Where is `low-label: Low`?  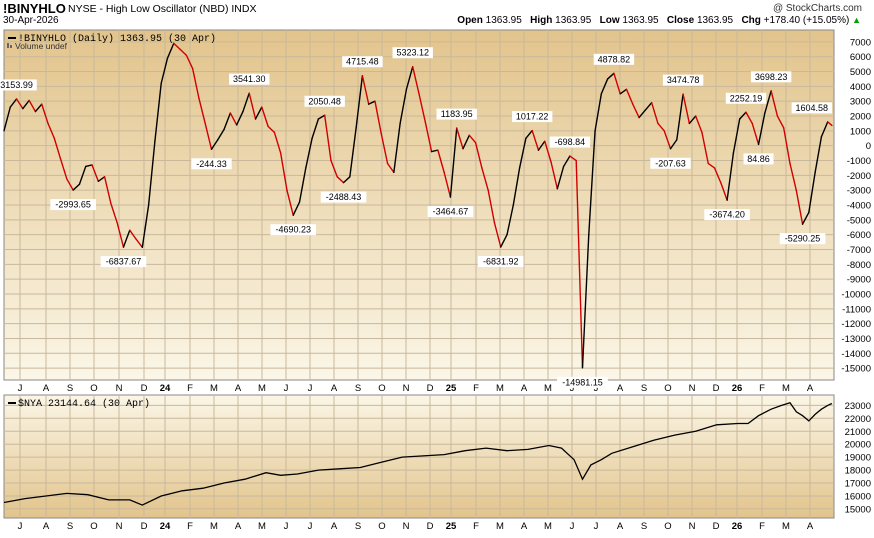
low-label: Low is located at coordinates (609, 20).